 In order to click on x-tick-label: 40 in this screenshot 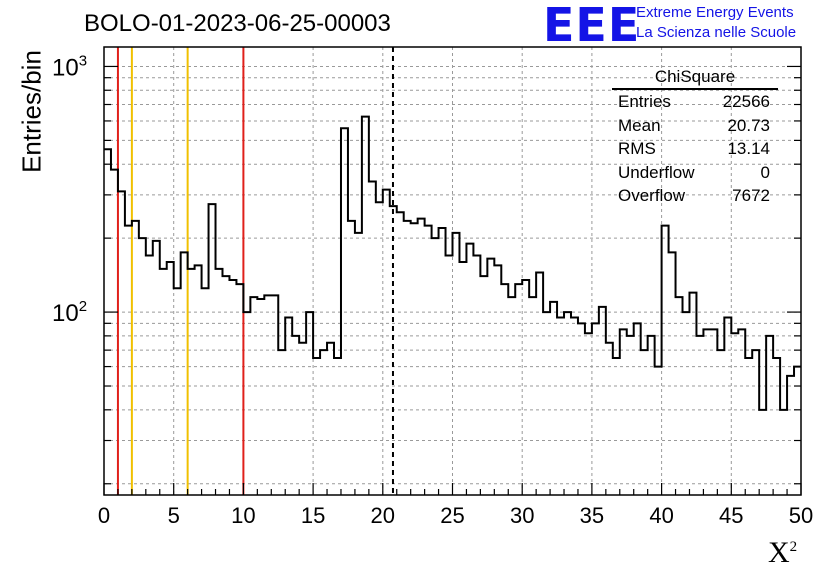, I will do `click(661, 515)`.